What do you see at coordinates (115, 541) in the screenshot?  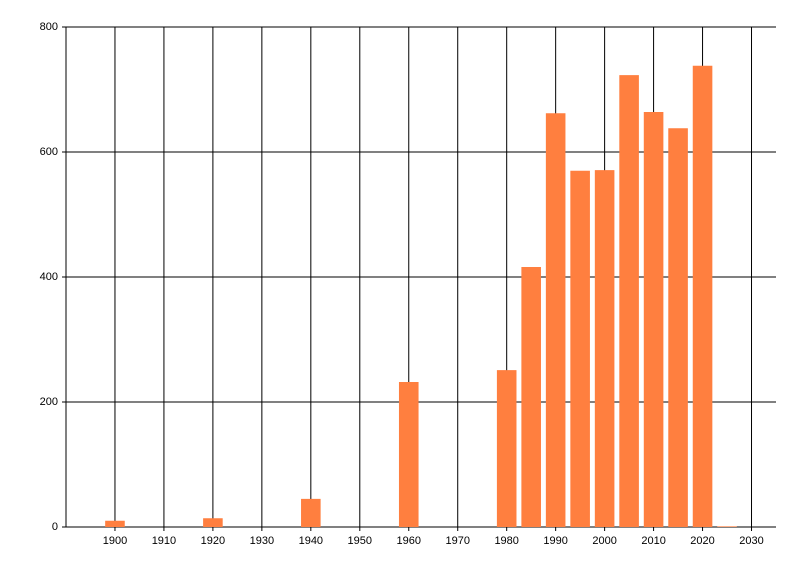 I see `x-tick-label: 1900` at bounding box center [115, 541].